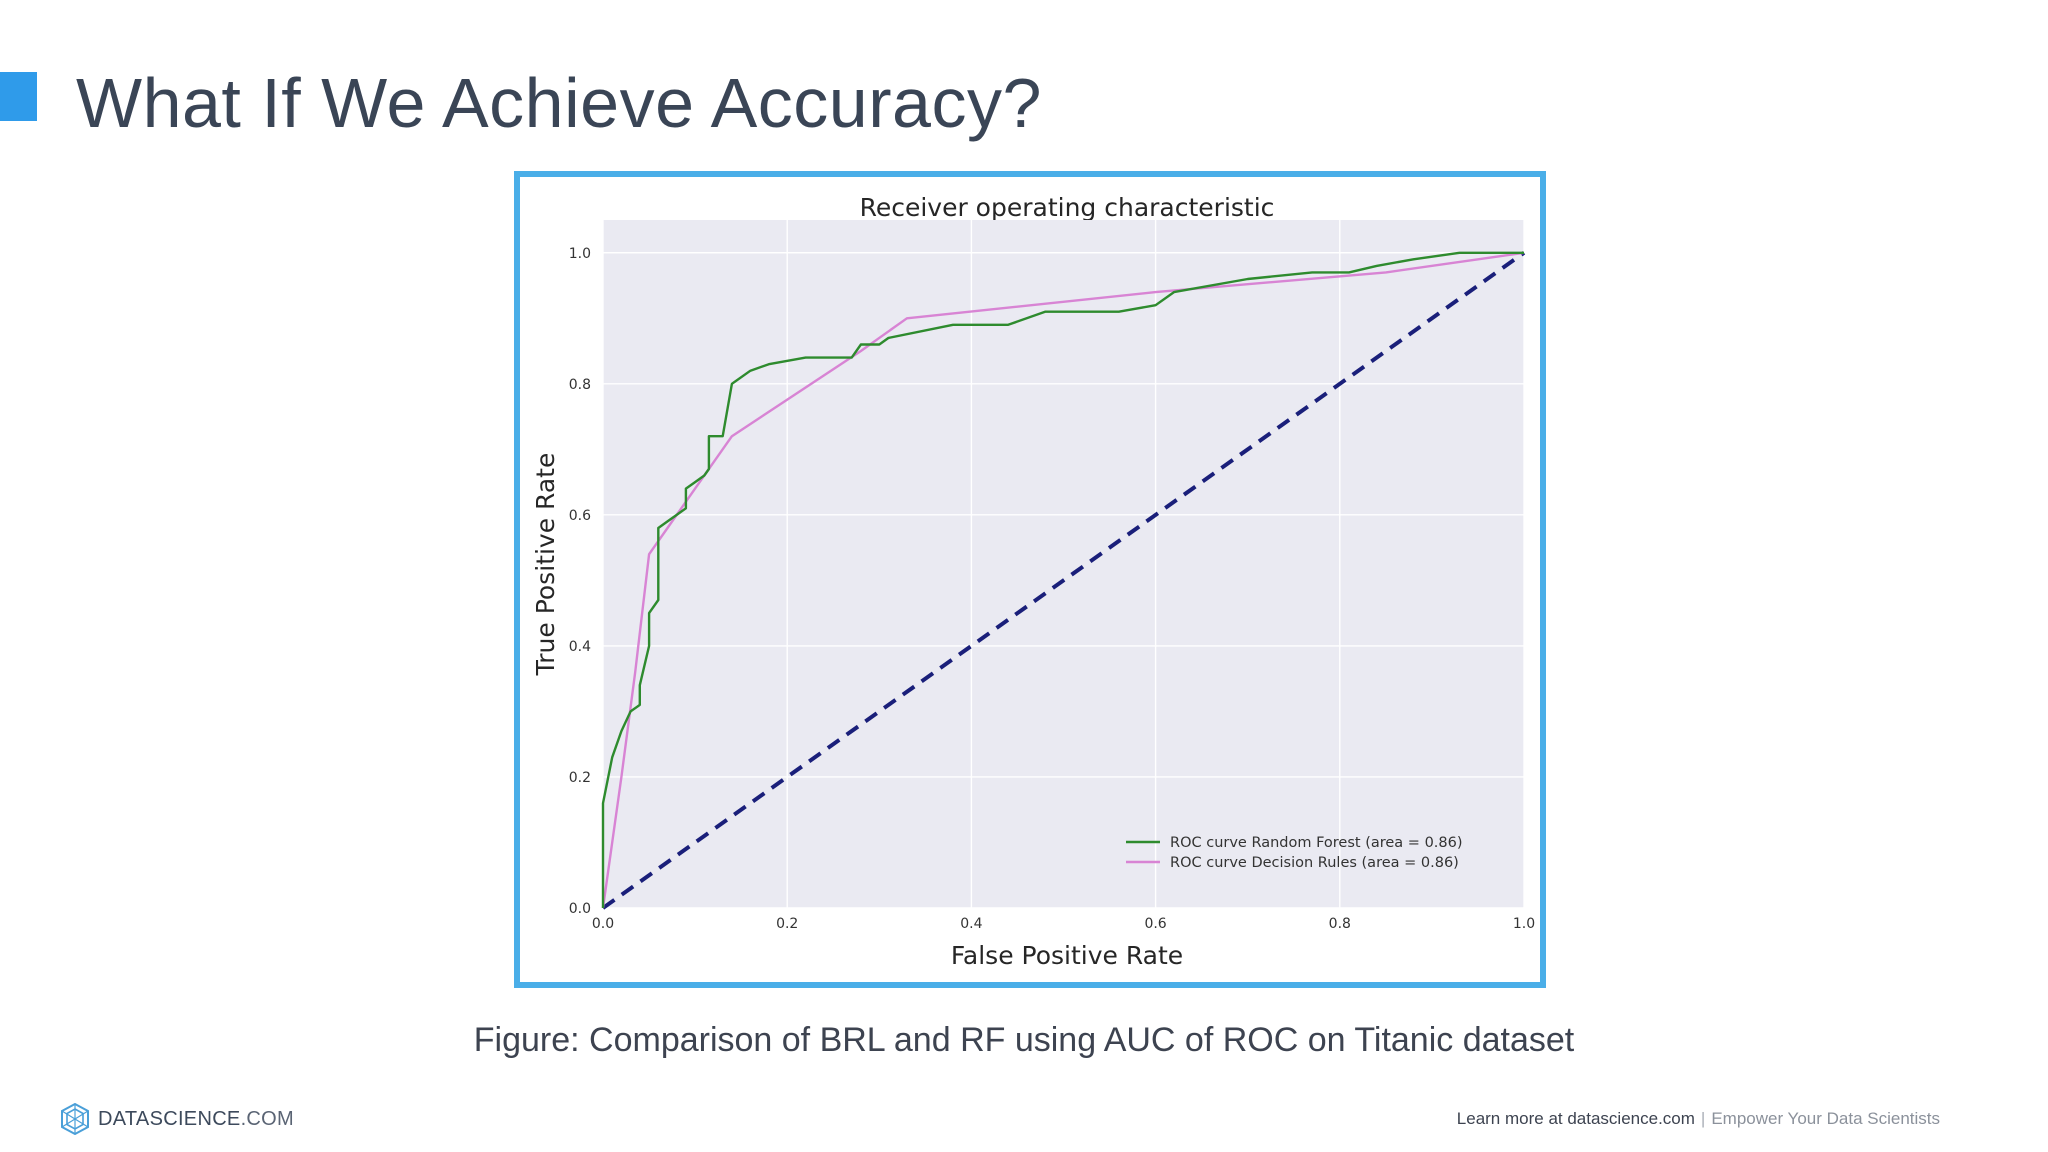 The image size is (2048, 1152). I want to click on brand-logo: DATASCIENCE.COM, so click(177, 1119).